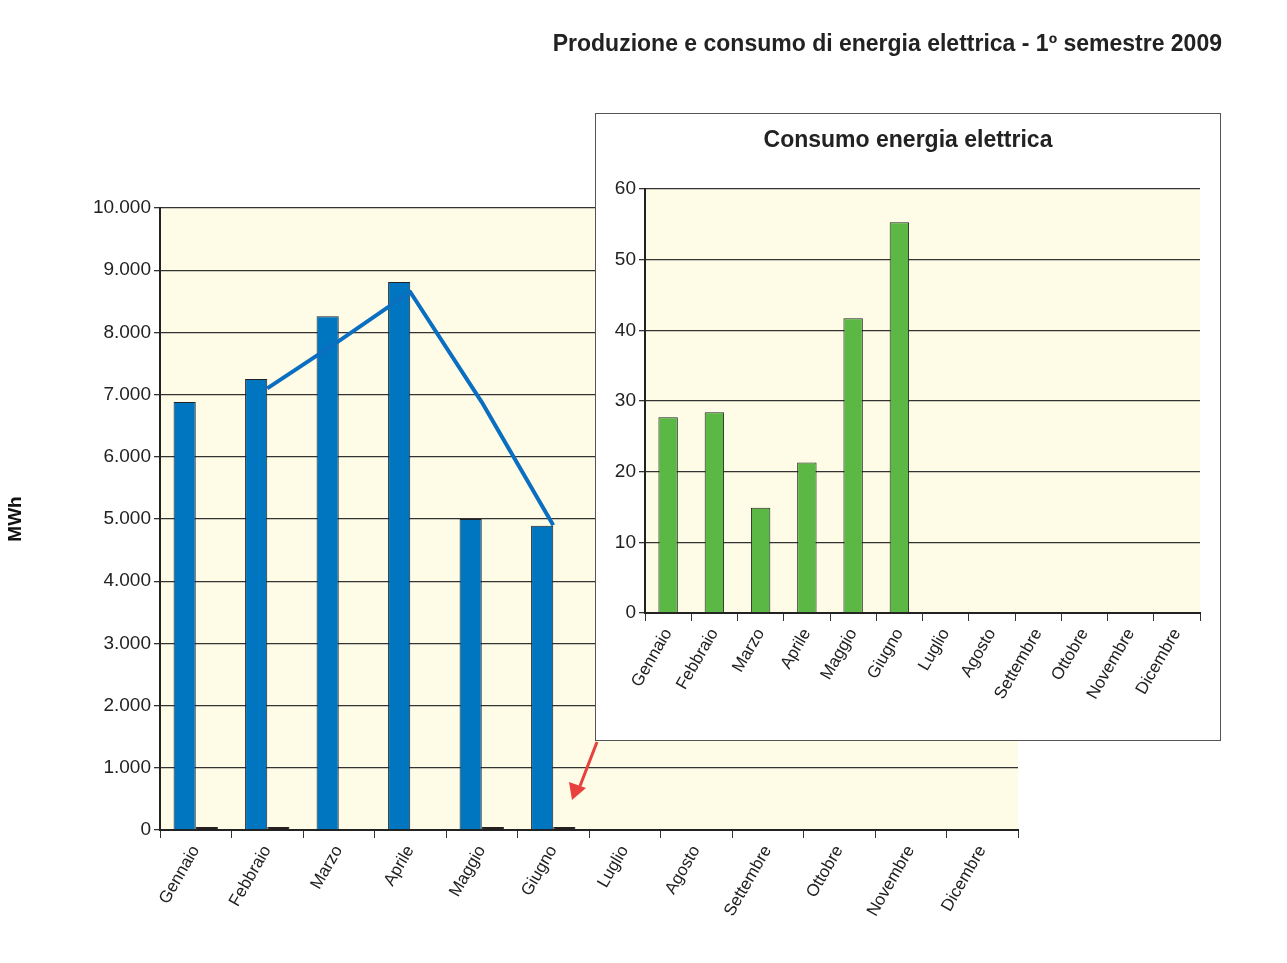  What do you see at coordinates (127, 269) in the screenshot?
I see `y-tick-label: 9.000` at bounding box center [127, 269].